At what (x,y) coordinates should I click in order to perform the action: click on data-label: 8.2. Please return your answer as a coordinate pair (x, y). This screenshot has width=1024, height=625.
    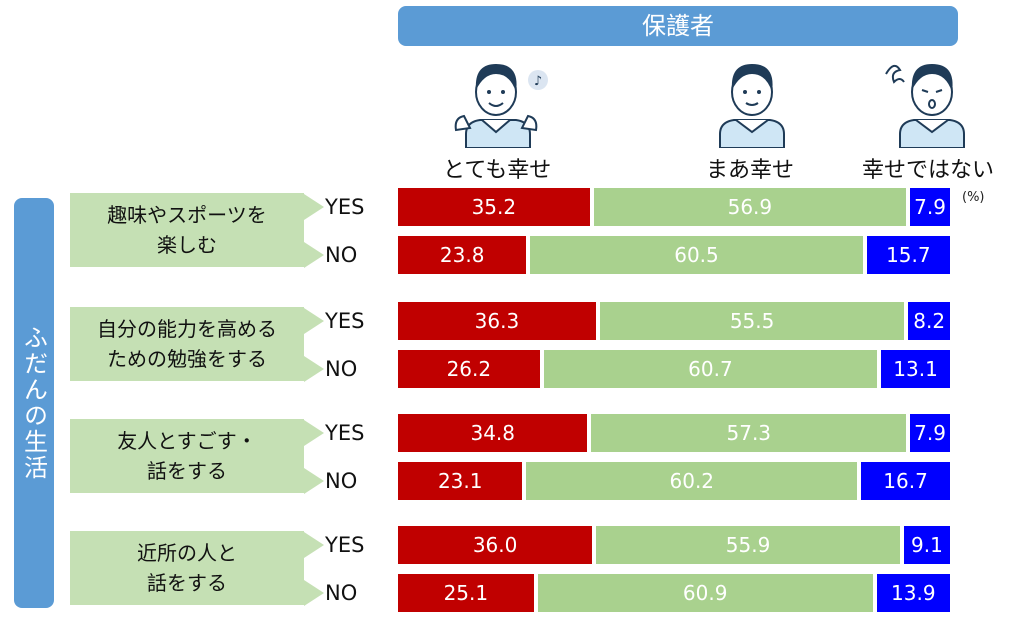
    Looking at the image, I should click on (929, 321).